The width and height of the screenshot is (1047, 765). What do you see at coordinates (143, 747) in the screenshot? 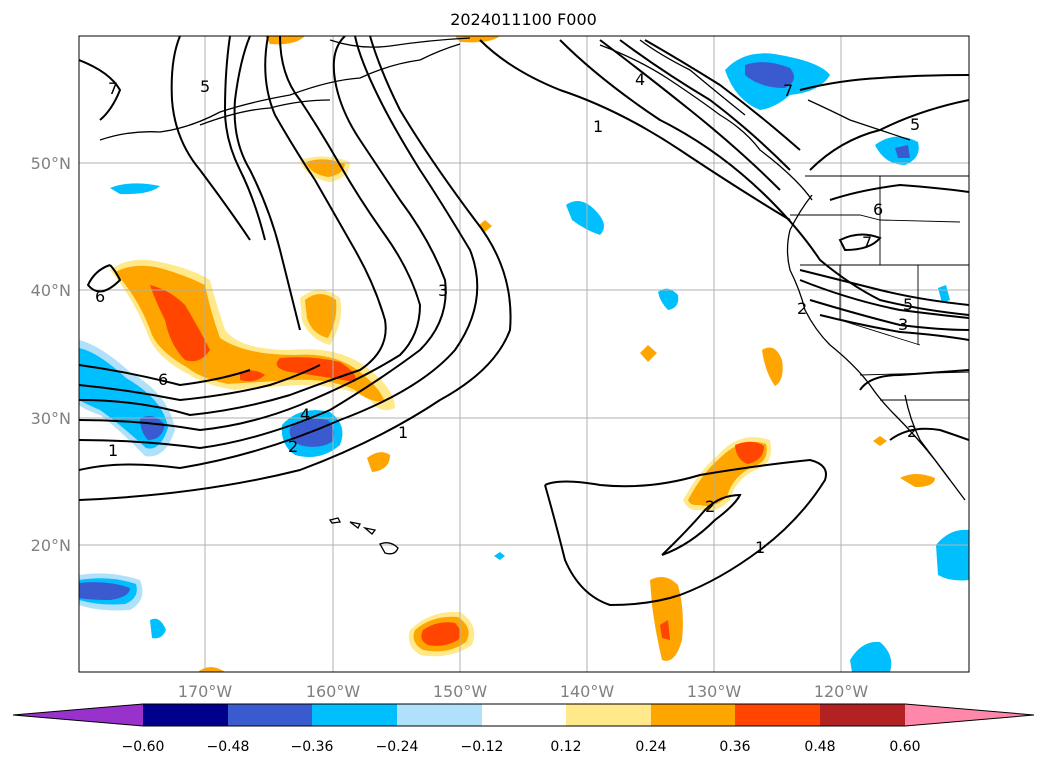
I see `colorbar-tick-label: −0.60` at bounding box center [143, 747].